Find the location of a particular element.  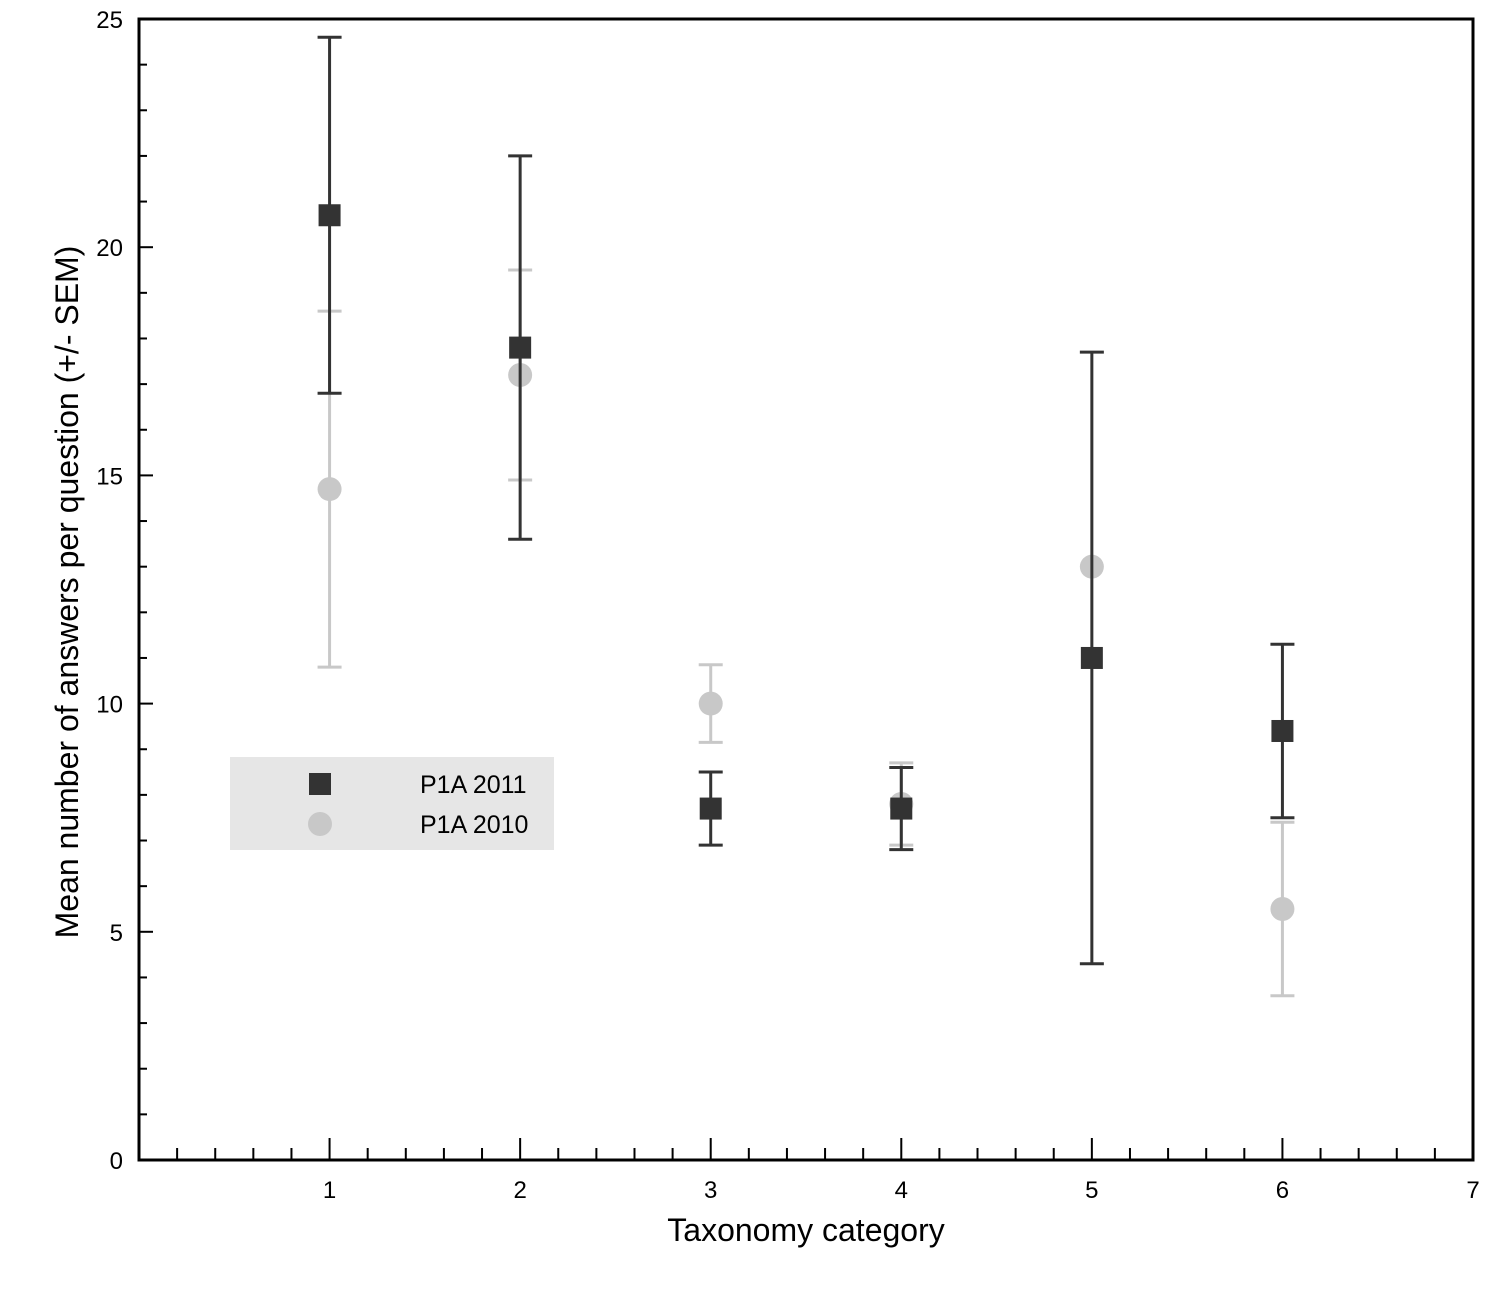

x-axis-tick-labels: 1 2 3 4 5 6 7 is located at coordinates (901, 1190).